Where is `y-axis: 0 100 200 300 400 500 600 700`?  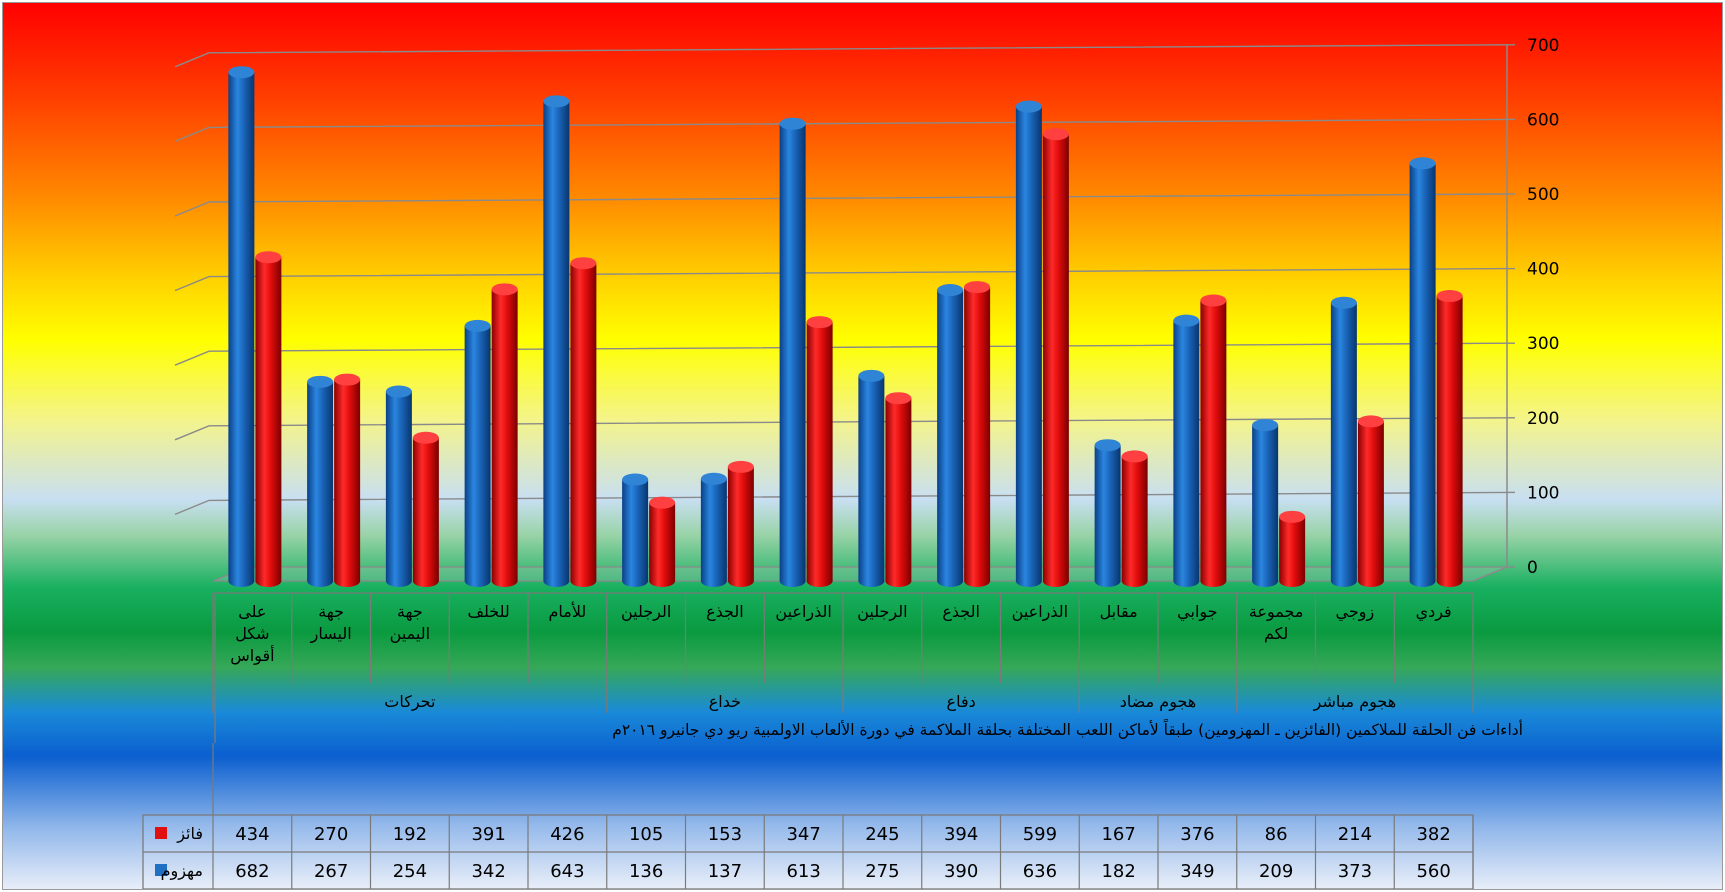 y-axis: 0 100 200 300 400 500 600 700 is located at coordinates (1532, 307).